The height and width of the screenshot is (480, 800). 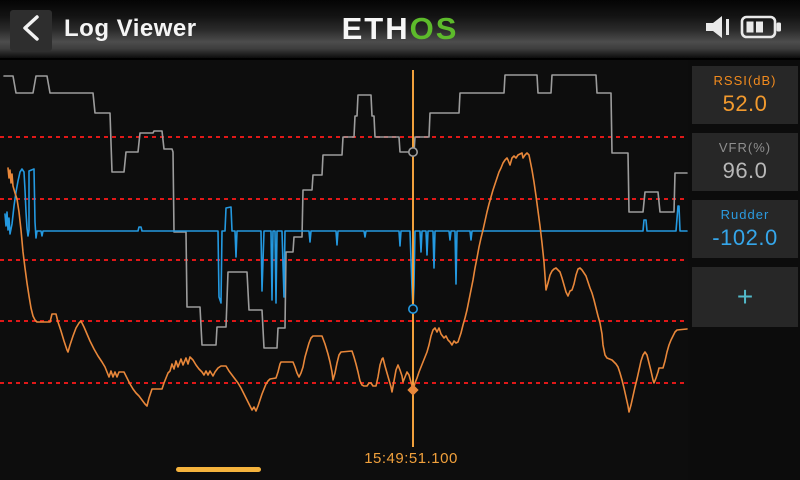 I want to click on sensor-label: RSSI(dB), so click(x=745, y=80).